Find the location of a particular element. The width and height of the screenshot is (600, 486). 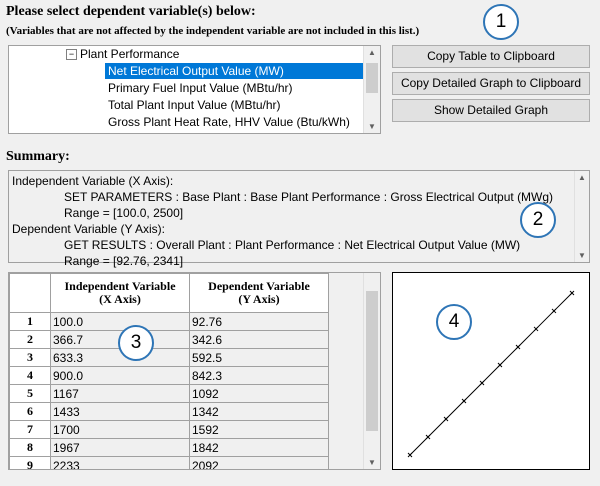

table-row: 6 1433 1342 is located at coordinates (169, 411).